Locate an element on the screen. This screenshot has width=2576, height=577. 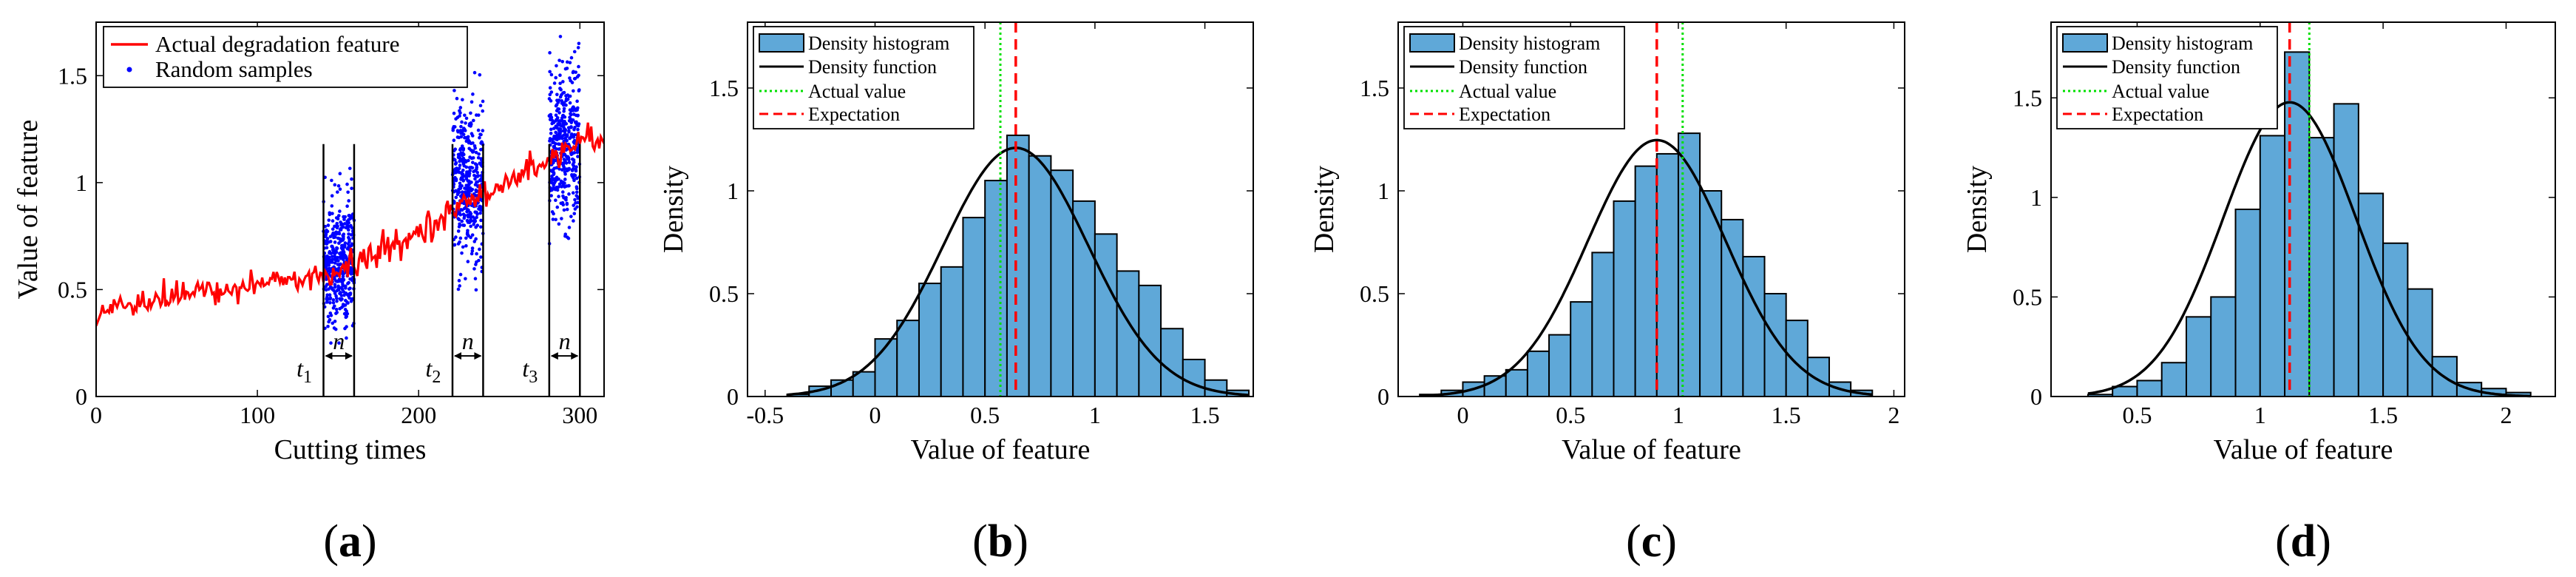
legend-entry: Density histogram is located at coordinates (2182, 43).